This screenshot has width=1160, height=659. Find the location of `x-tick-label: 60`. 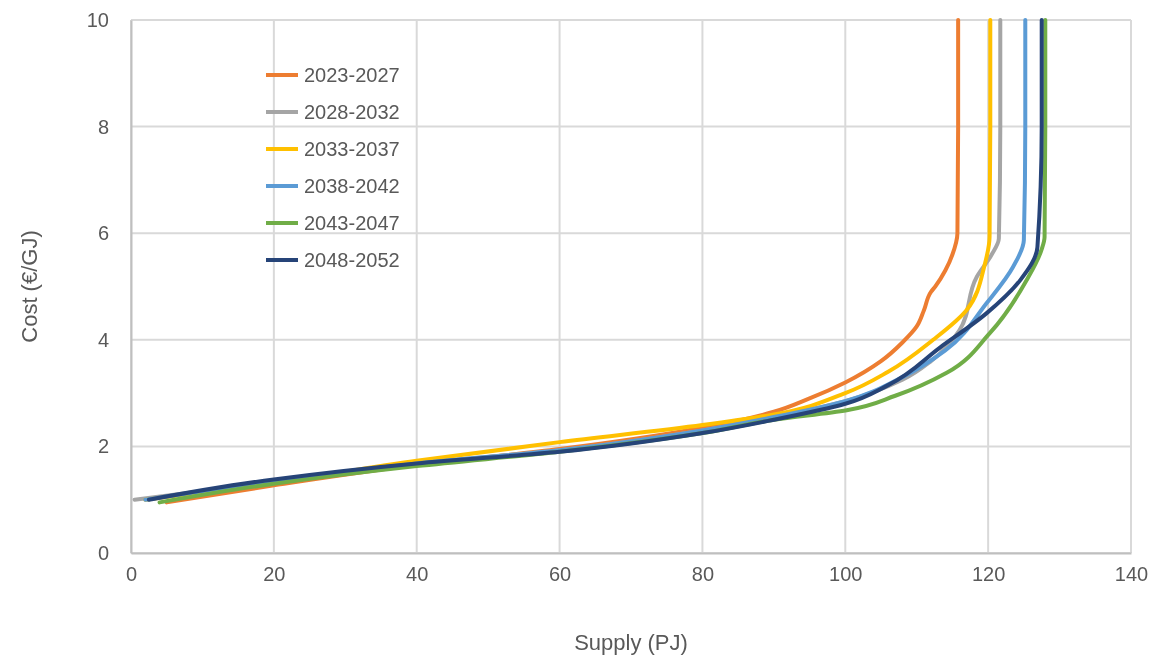

x-tick-label: 60 is located at coordinates (560, 574).